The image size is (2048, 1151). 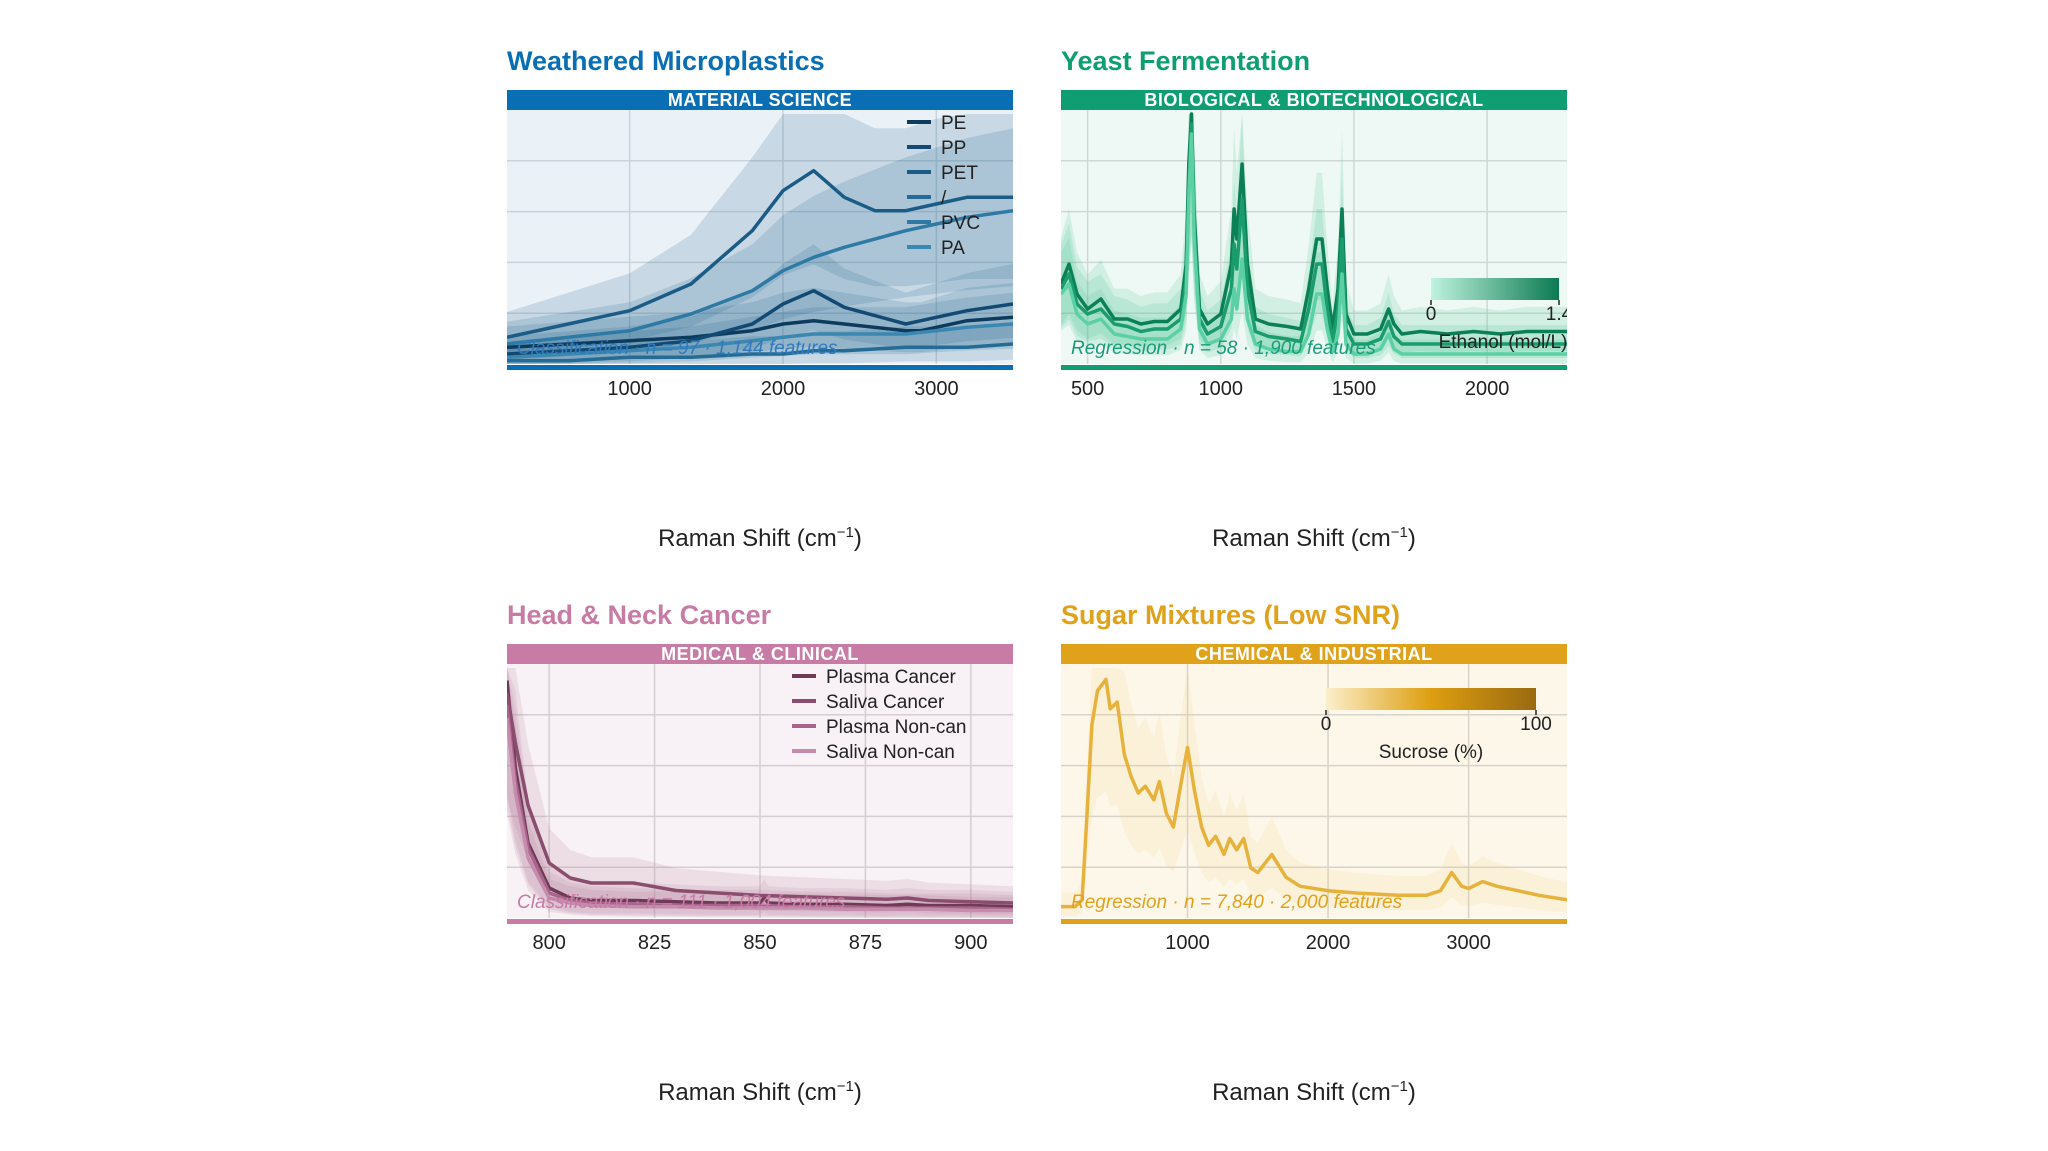 What do you see at coordinates (1354, 389) in the screenshot?
I see `x-tick-label: 1500` at bounding box center [1354, 389].